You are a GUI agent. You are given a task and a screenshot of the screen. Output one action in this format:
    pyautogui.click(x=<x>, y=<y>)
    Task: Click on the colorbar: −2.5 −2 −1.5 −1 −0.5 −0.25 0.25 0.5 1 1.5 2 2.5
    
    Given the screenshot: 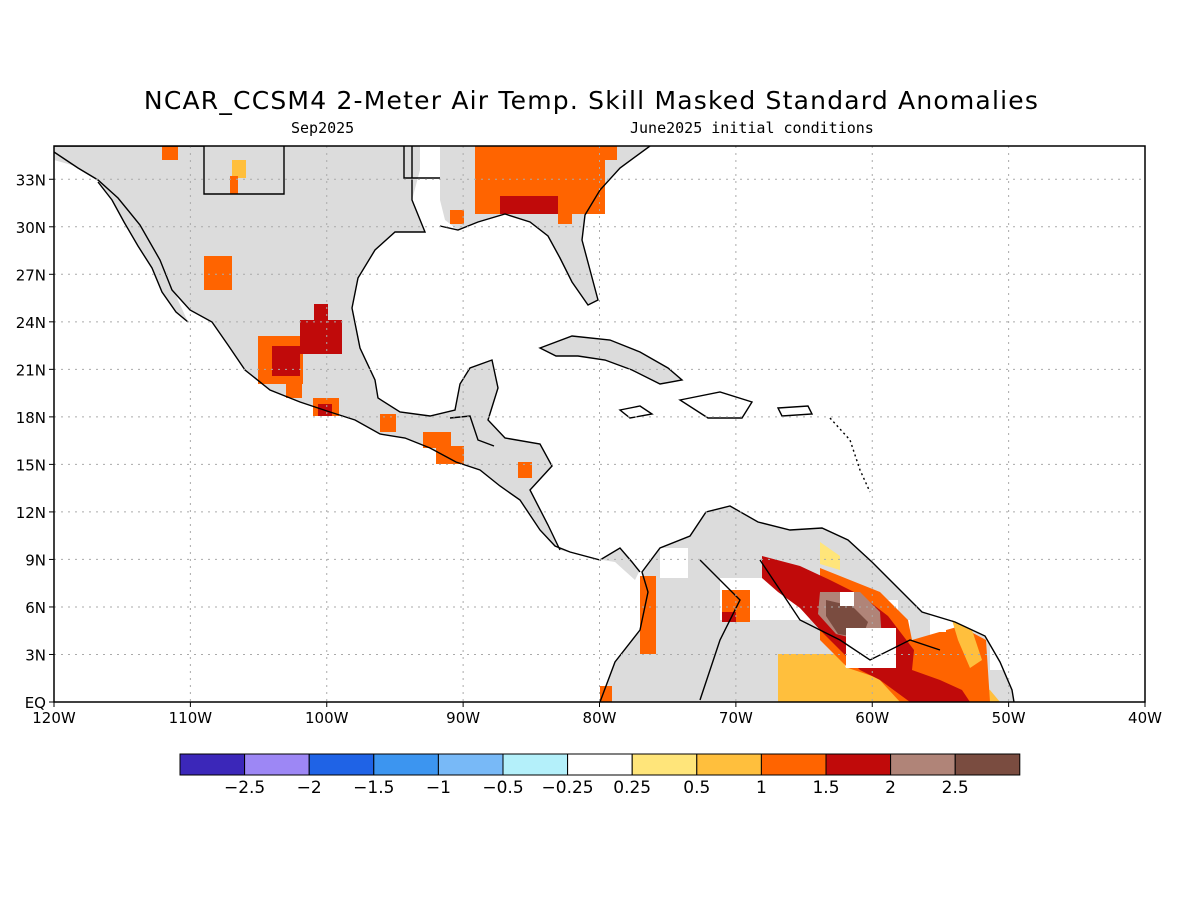 What is the action you would take?
    pyautogui.click(x=600, y=775)
    